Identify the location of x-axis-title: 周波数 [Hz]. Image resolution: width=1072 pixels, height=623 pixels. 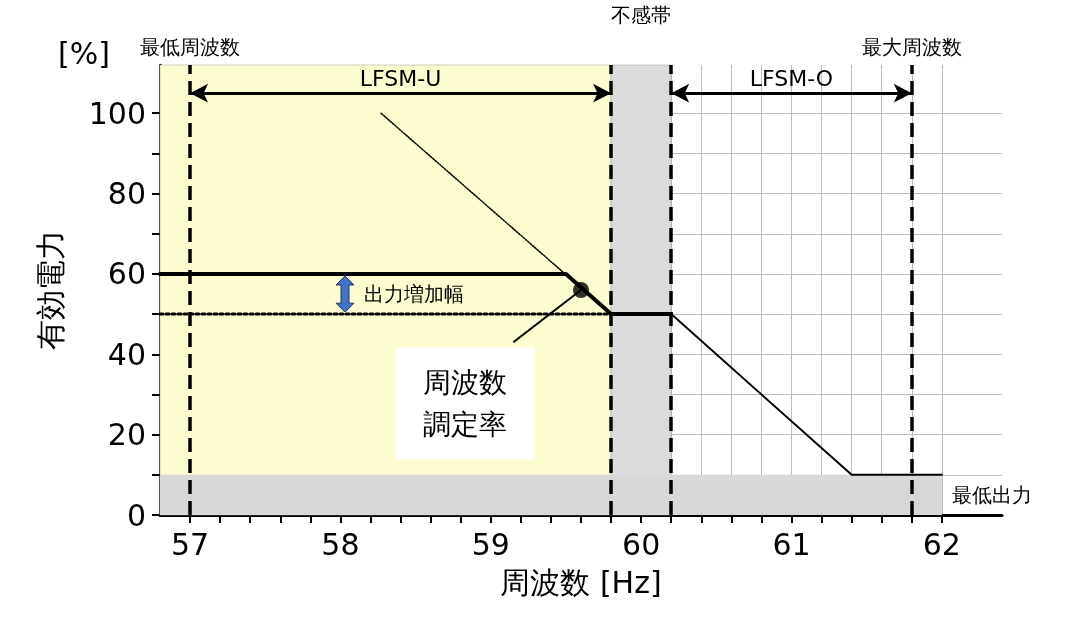
(581, 582).